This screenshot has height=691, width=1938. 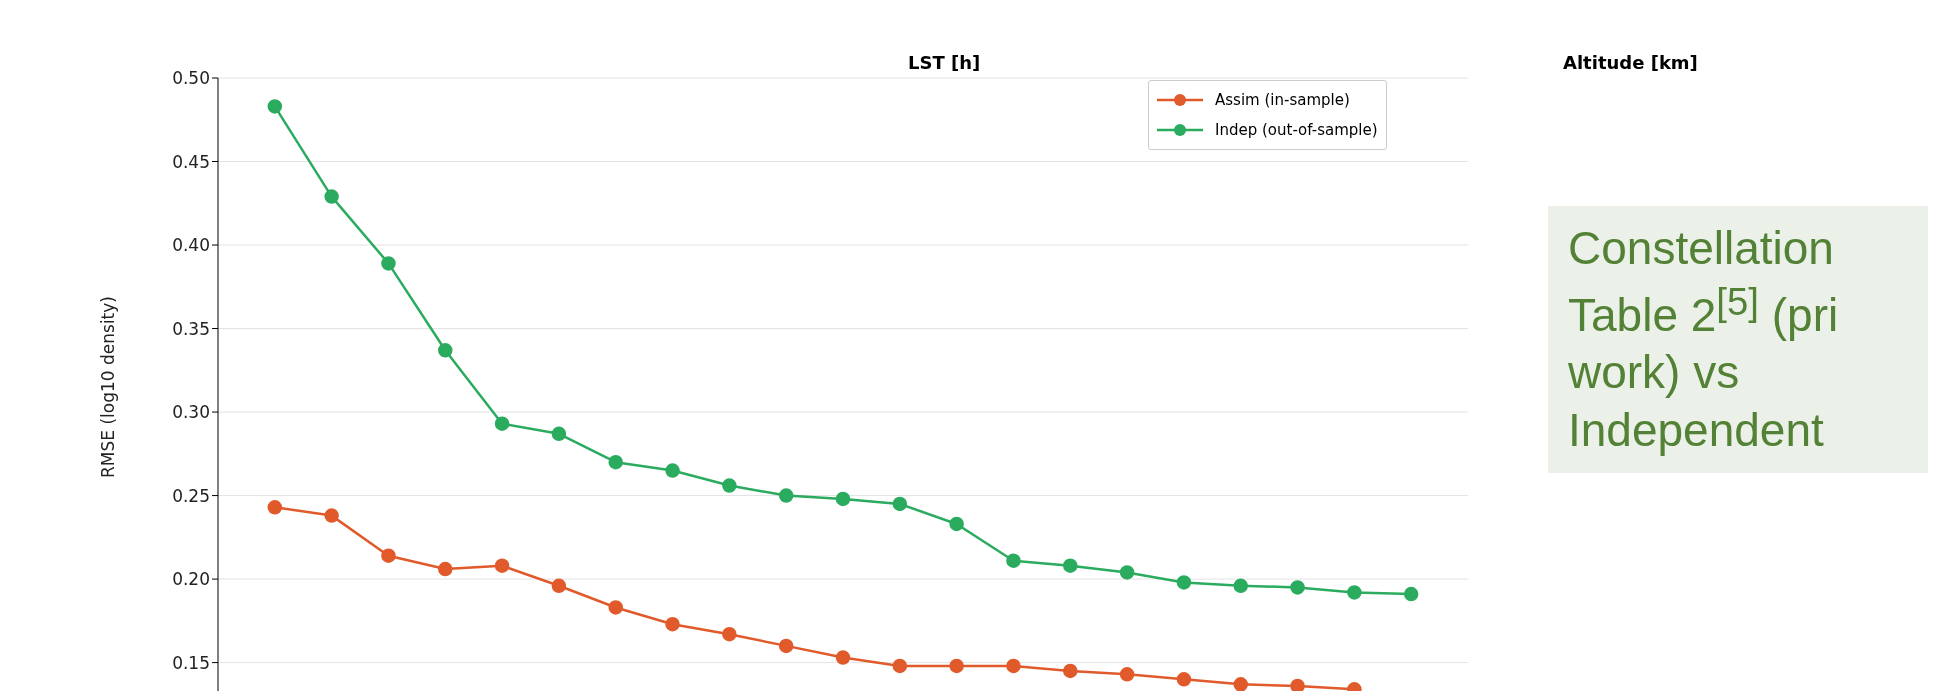 I want to click on y-tick-label: 0.35, so click(x=191, y=328).